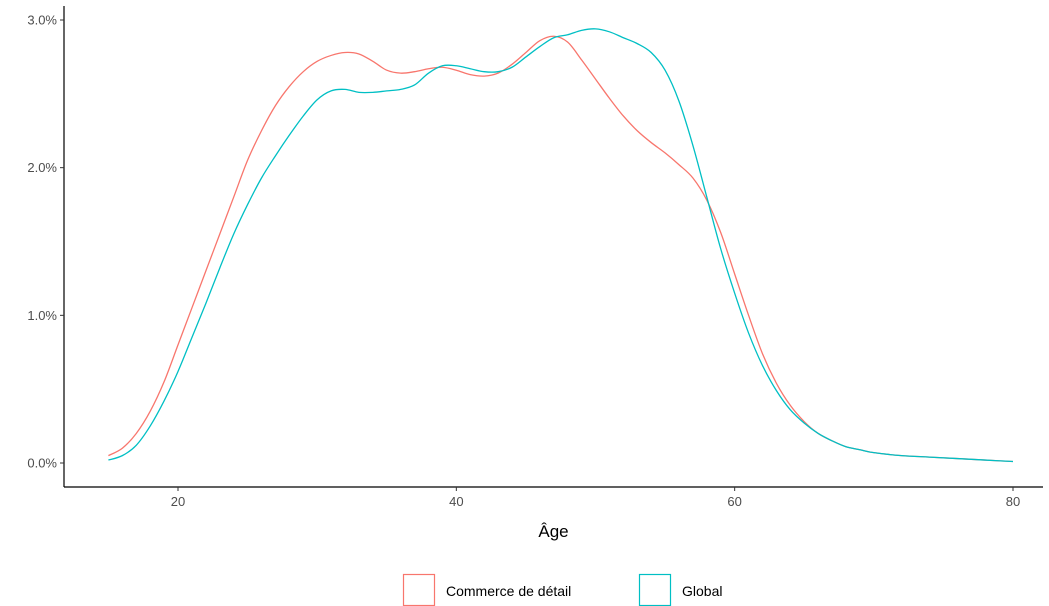 This screenshot has width=1049, height=606. Describe the element at coordinates (508, 591) in the screenshot. I see `legend-label-commerce-de-detail: Commerce de détail` at that location.